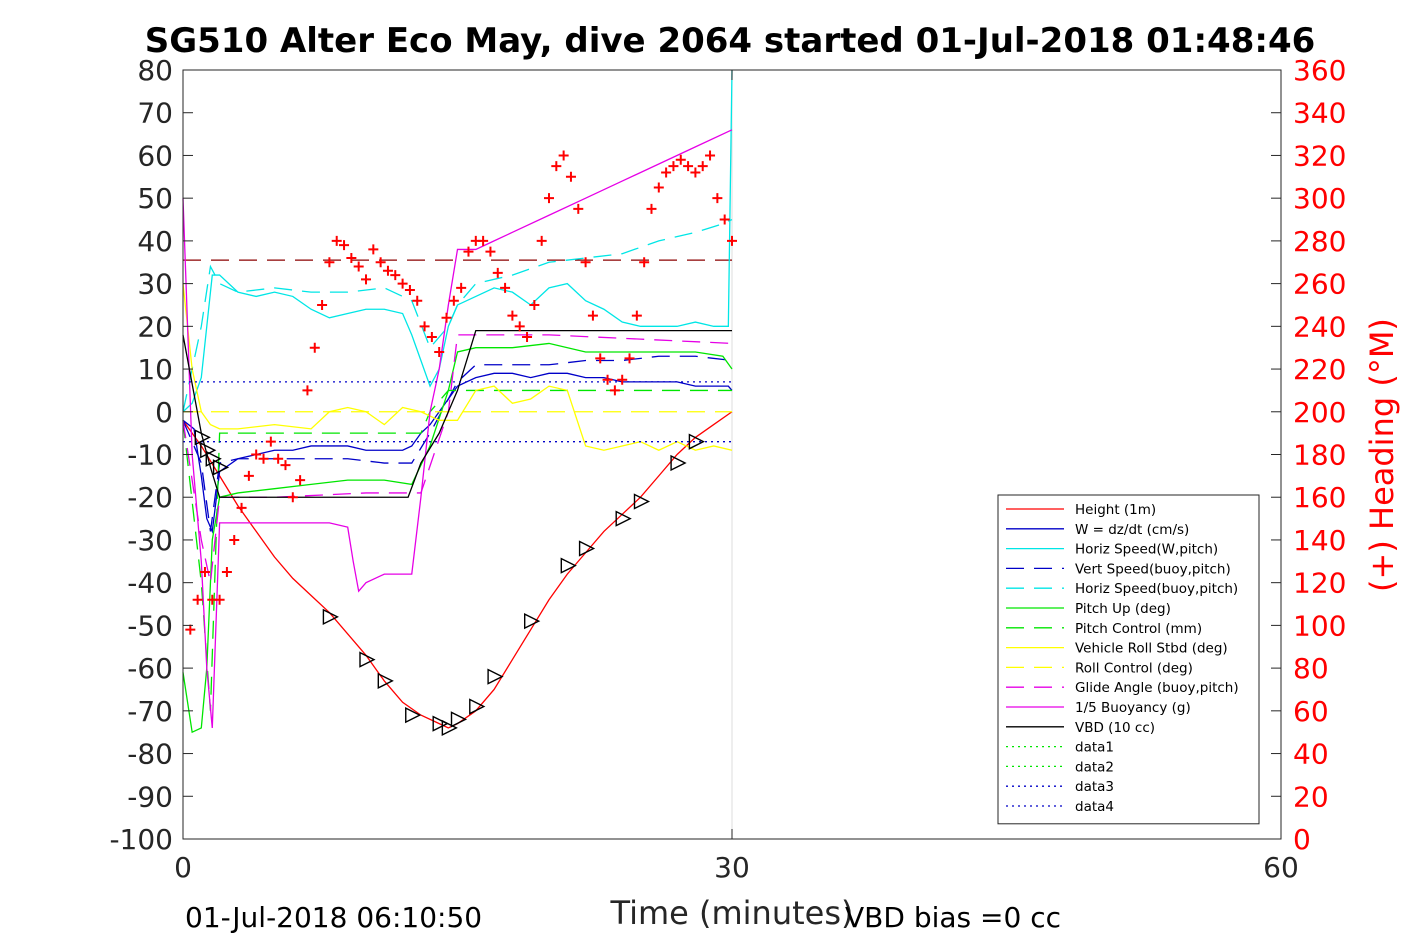  What do you see at coordinates (155, 326) in the screenshot?
I see `y-tick-label: 20` at bounding box center [155, 326].